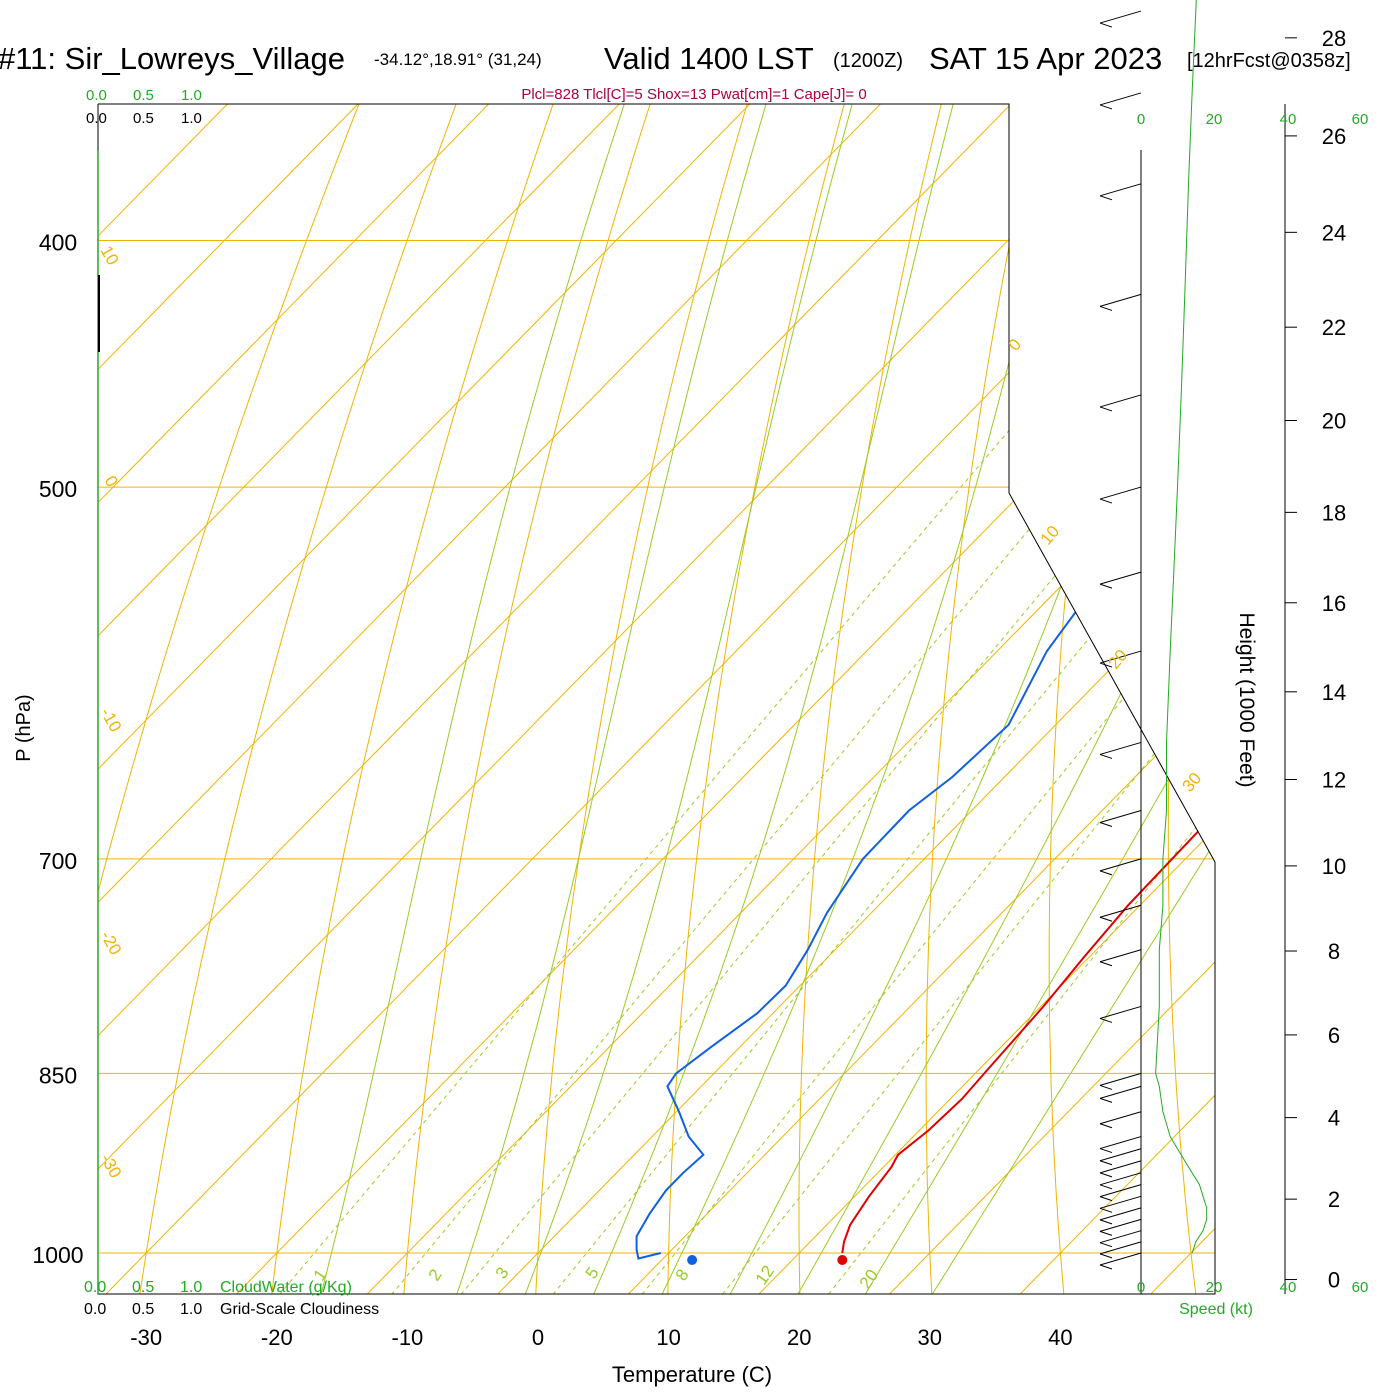 This screenshot has height=1400, width=1400. What do you see at coordinates (868, 61) in the screenshot?
I see `zulu-time: (1200Z)` at bounding box center [868, 61].